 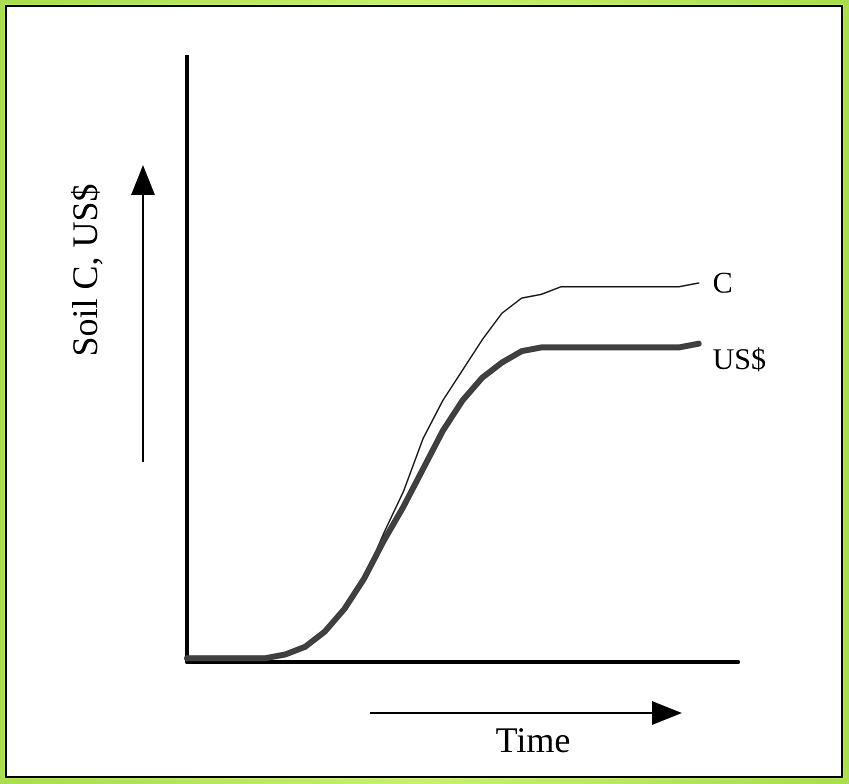 What do you see at coordinates (722, 283) in the screenshot?
I see `series-label: C` at bounding box center [722, 283].